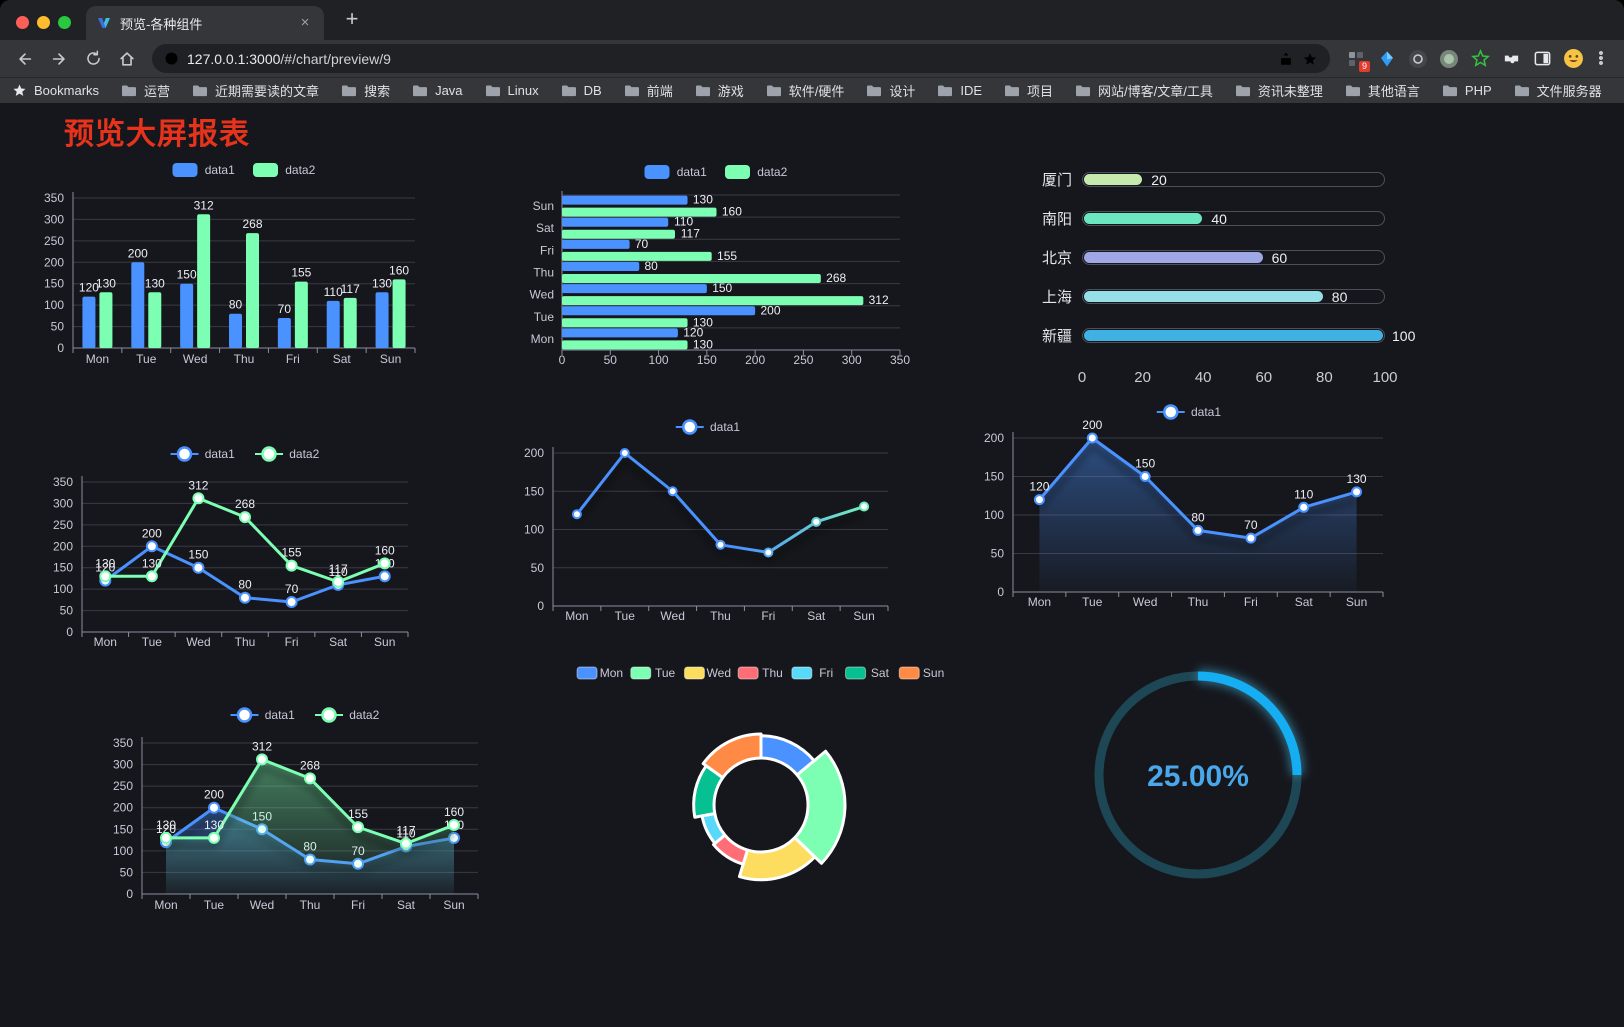  I want to click on bookmark-folder: 近期需要读的文章, so click(255, 90).